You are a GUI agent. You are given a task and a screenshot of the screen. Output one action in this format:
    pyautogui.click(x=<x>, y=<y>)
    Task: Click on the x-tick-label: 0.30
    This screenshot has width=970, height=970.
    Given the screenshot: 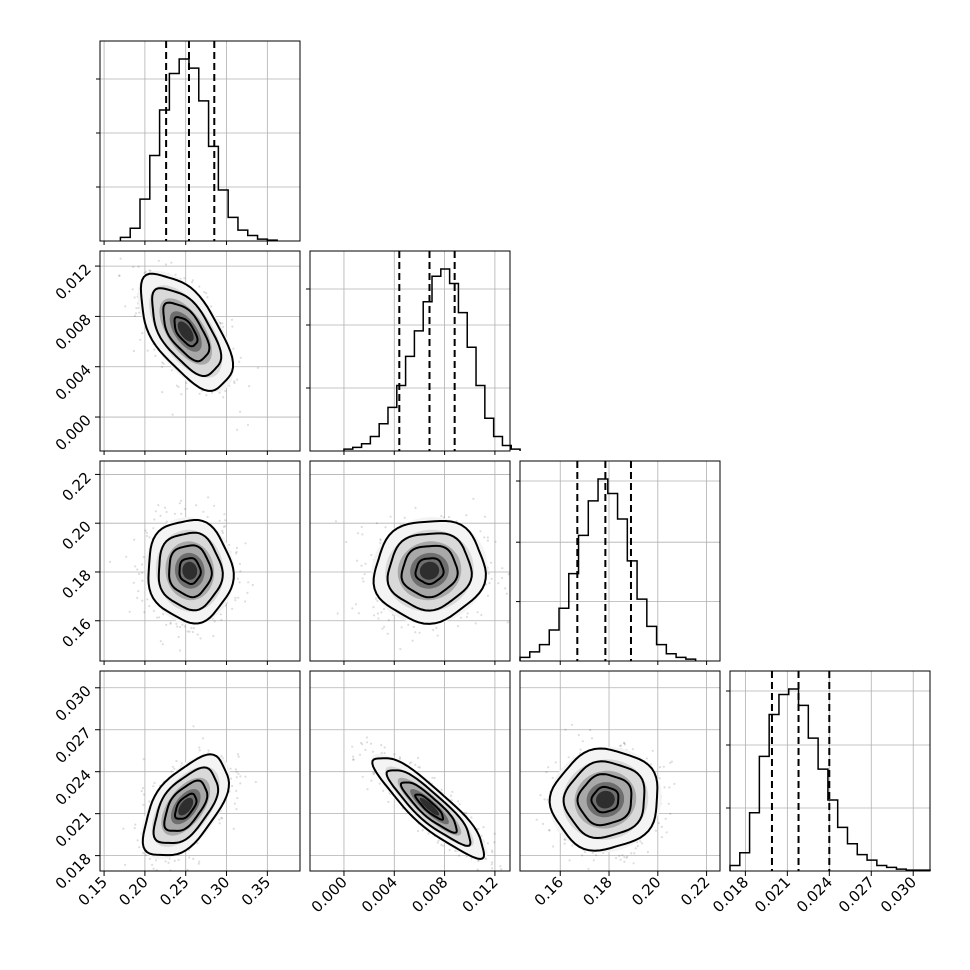 What is the action you would take?
    pyautogui.click(x=215, y=891)
    